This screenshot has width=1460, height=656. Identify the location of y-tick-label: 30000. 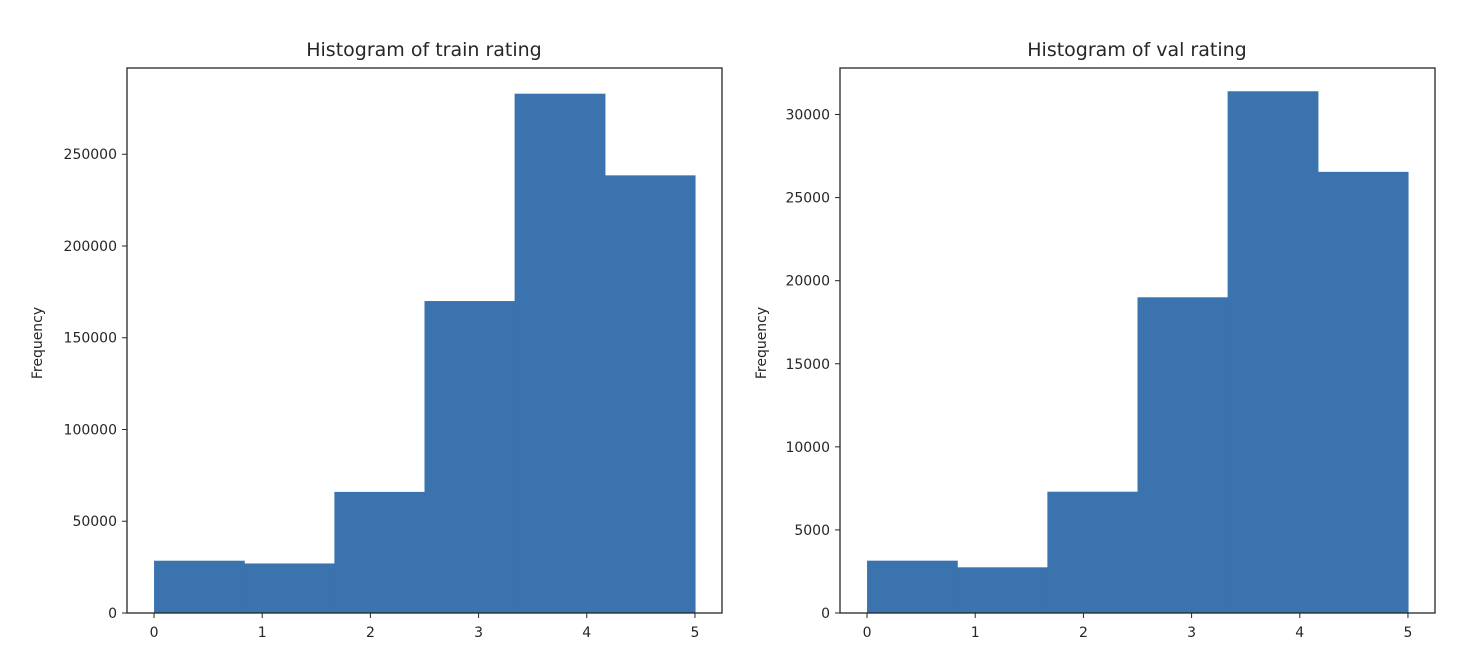
(807, 116).